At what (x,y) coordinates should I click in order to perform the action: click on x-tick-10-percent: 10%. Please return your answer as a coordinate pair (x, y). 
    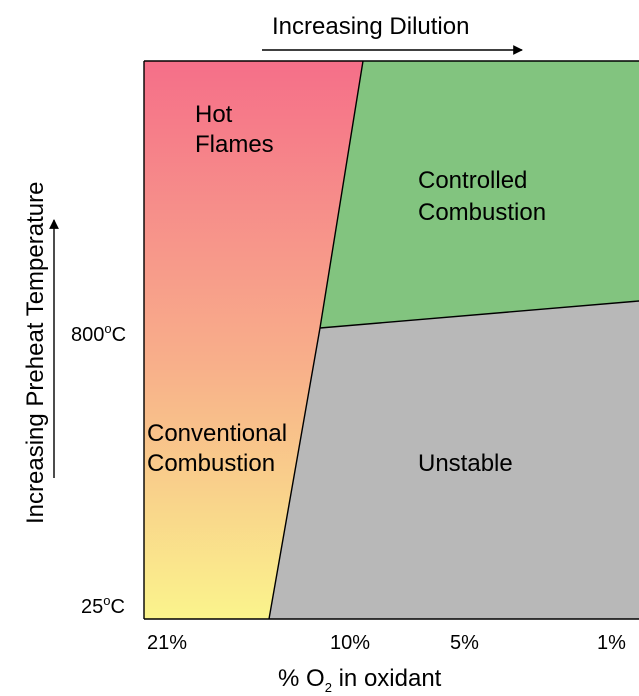
    Looking at the image, I should click on (350, 643).